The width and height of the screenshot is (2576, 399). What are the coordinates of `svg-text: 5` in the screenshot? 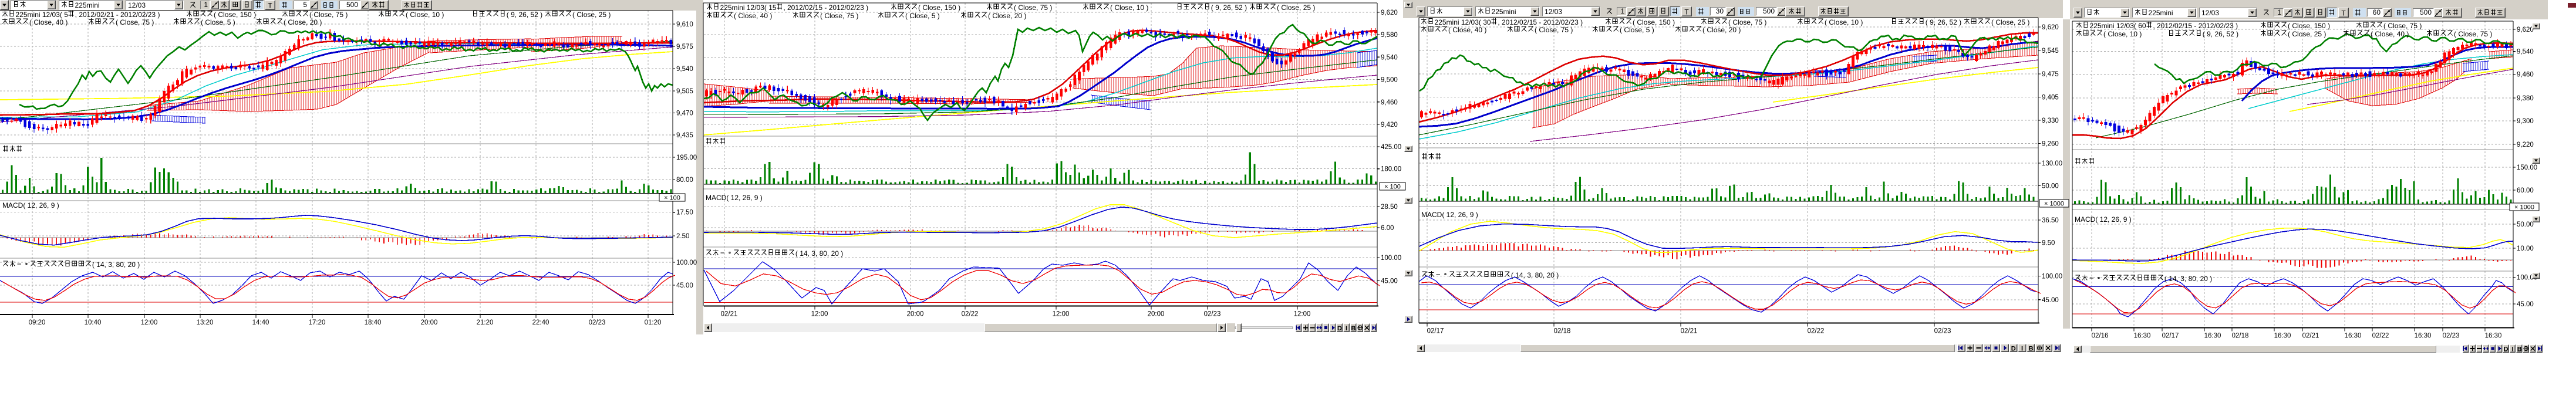 It's located at (305, 5).